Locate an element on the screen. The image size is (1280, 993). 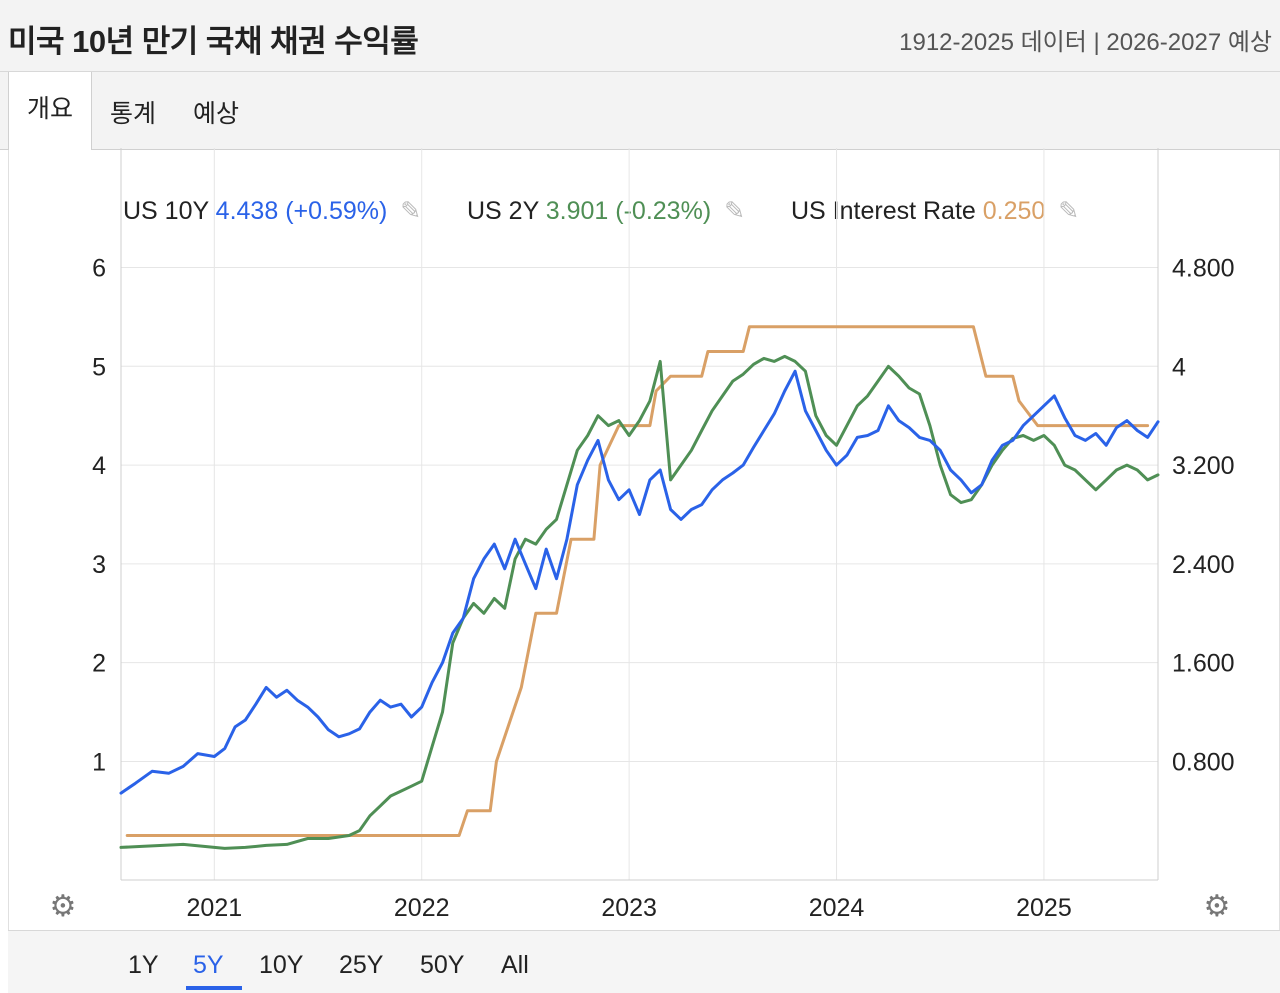
y-left-tick-label: 5 is located at coordinates (99, 367).